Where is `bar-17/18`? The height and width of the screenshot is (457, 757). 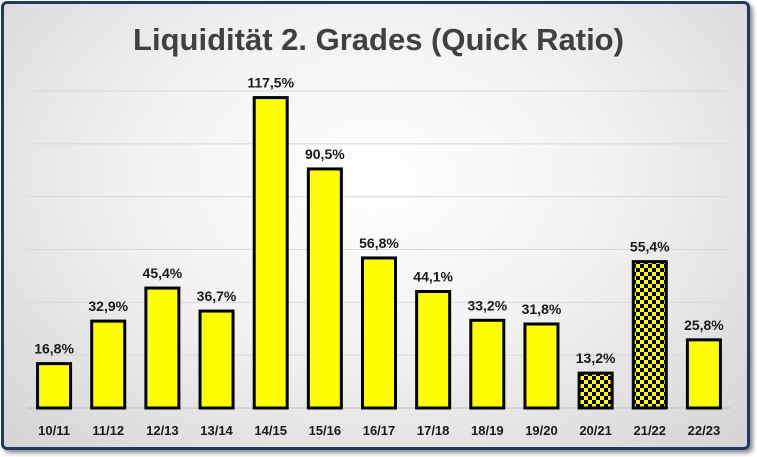
bar-17/18 is located at coordinates (433, 350).